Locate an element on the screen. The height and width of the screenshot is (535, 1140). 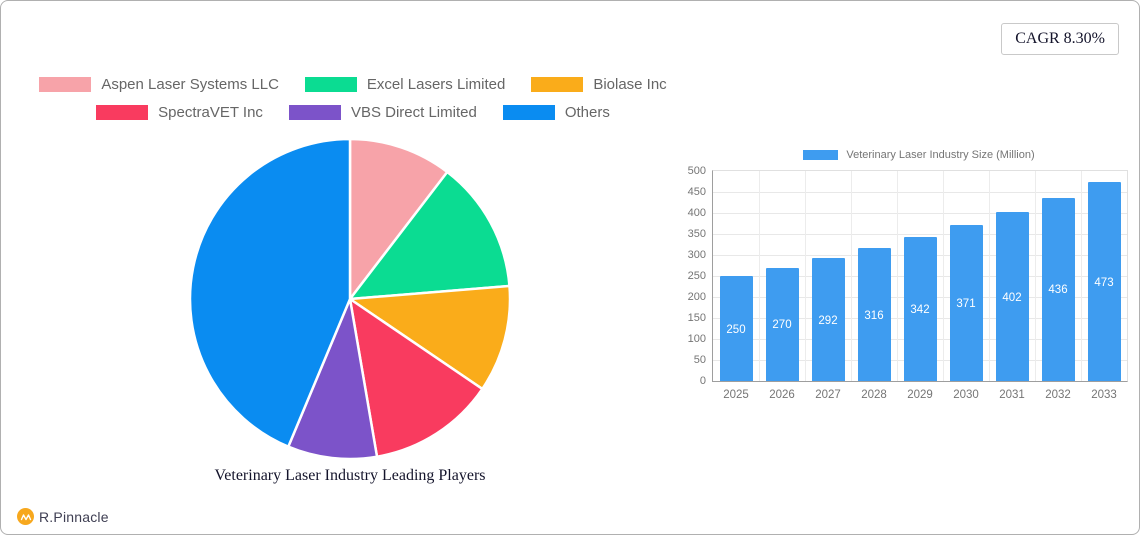
pie-legend-item: SpectraVET Inc is located at coordinates (179, 112).